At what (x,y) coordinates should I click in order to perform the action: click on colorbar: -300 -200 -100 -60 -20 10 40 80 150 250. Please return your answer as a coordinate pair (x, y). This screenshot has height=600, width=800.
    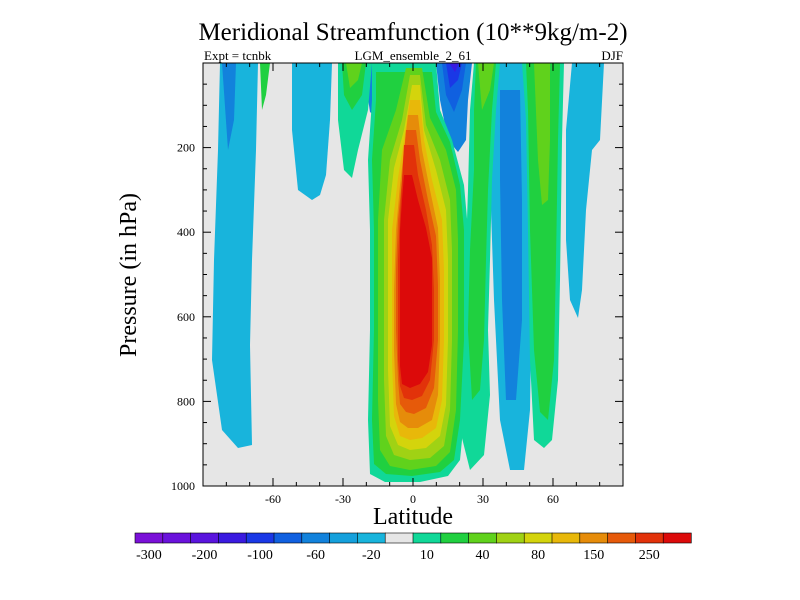
    Looking at the image, I should click on (413, 547).